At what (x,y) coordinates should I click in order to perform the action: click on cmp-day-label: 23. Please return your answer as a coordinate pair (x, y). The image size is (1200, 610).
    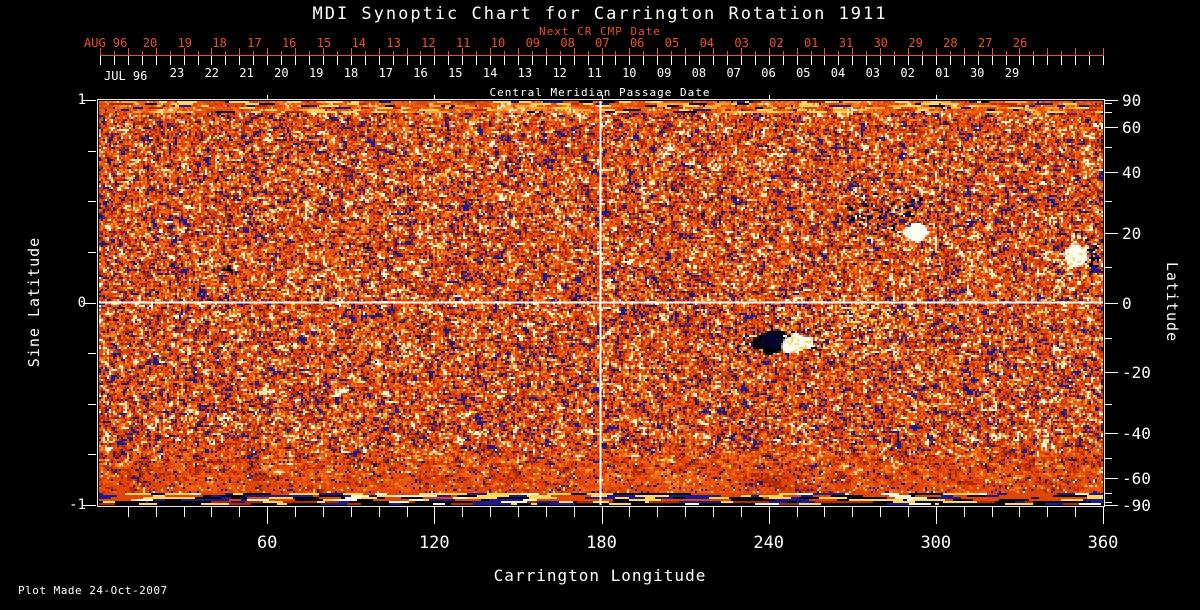
    Looking at the image, I should click on (177, 73).